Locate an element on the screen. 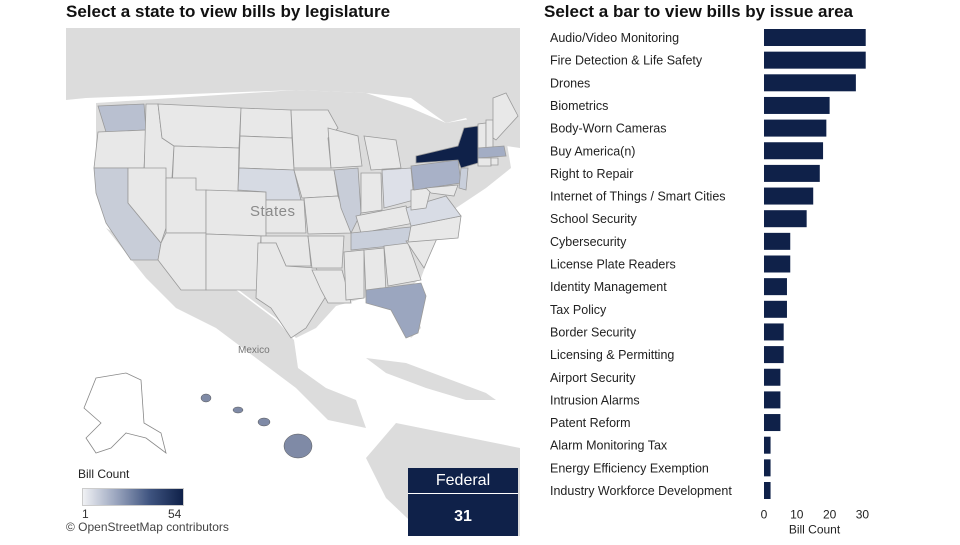 The width and height of the screenshot is (960, 545). bar-label: Internet of Things / Smart Cities is located at coordinates (638, 197).